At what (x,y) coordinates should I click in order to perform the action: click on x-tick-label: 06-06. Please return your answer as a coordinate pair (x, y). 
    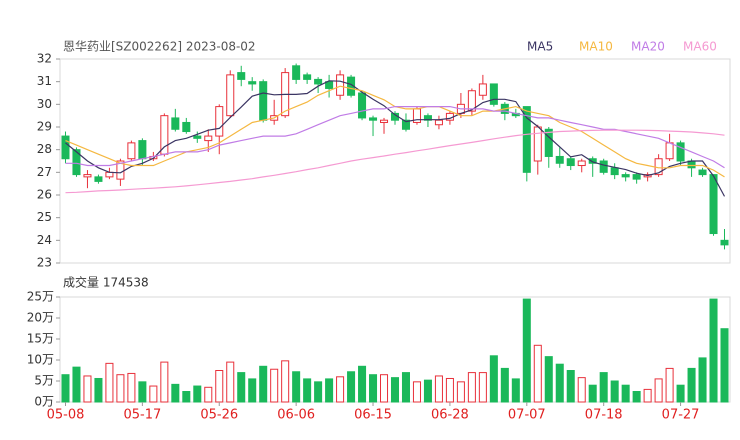
    Looking at the image, I should click on (296, 415).